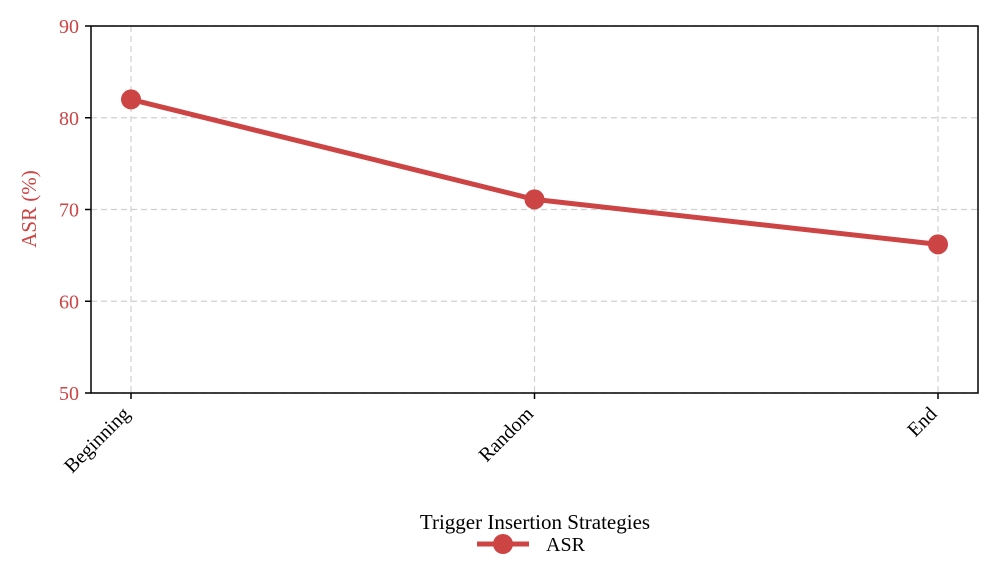 Image resolution: width=996 pixels, height=582 pixels. I want to click on y-tick-label-2: 70, so click(69, 211).